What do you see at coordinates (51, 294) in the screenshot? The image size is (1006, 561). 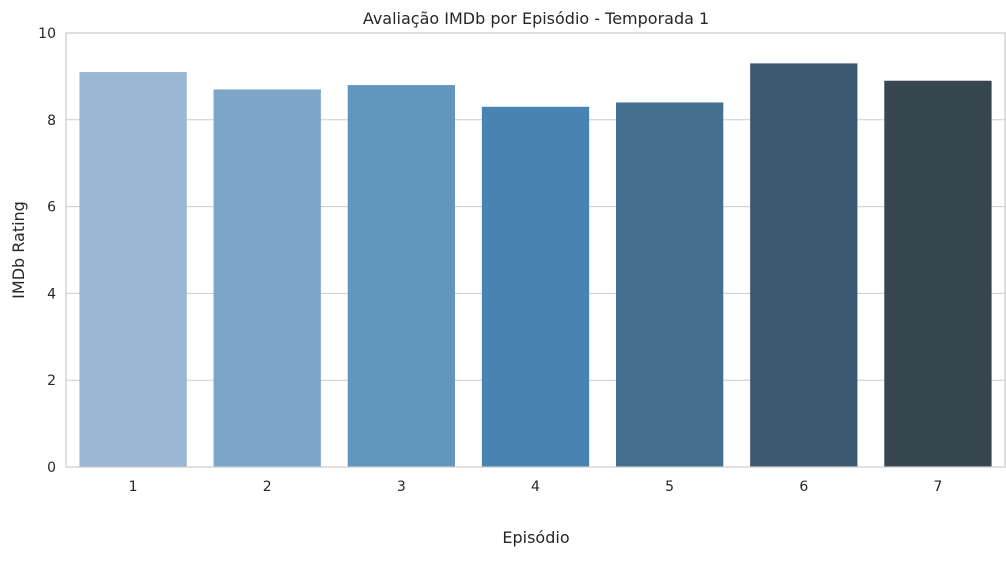 I see `y-tick-label: 4` at bounding box center [51, 294].